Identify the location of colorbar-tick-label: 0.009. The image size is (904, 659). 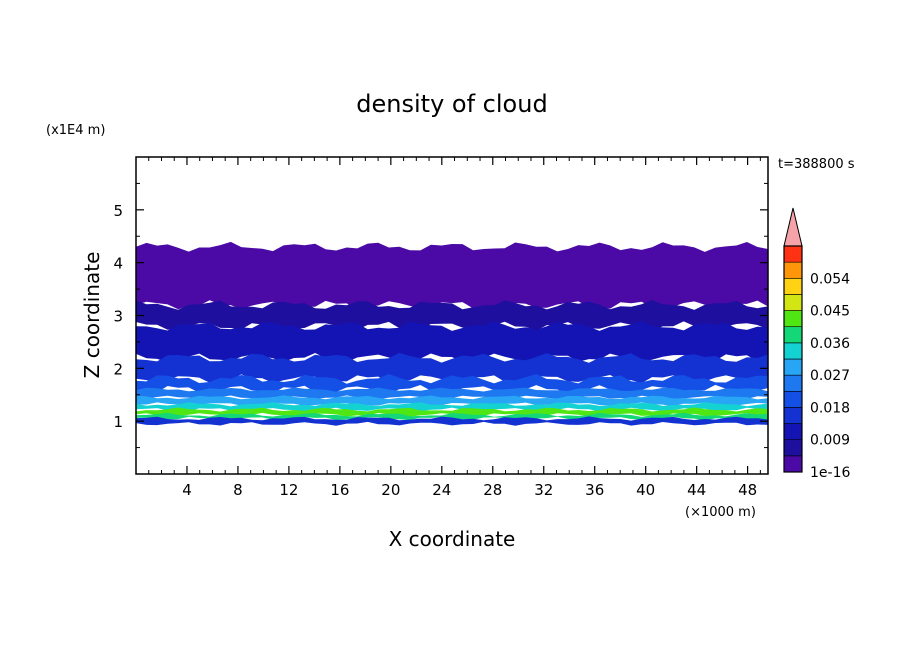
(830, 441).